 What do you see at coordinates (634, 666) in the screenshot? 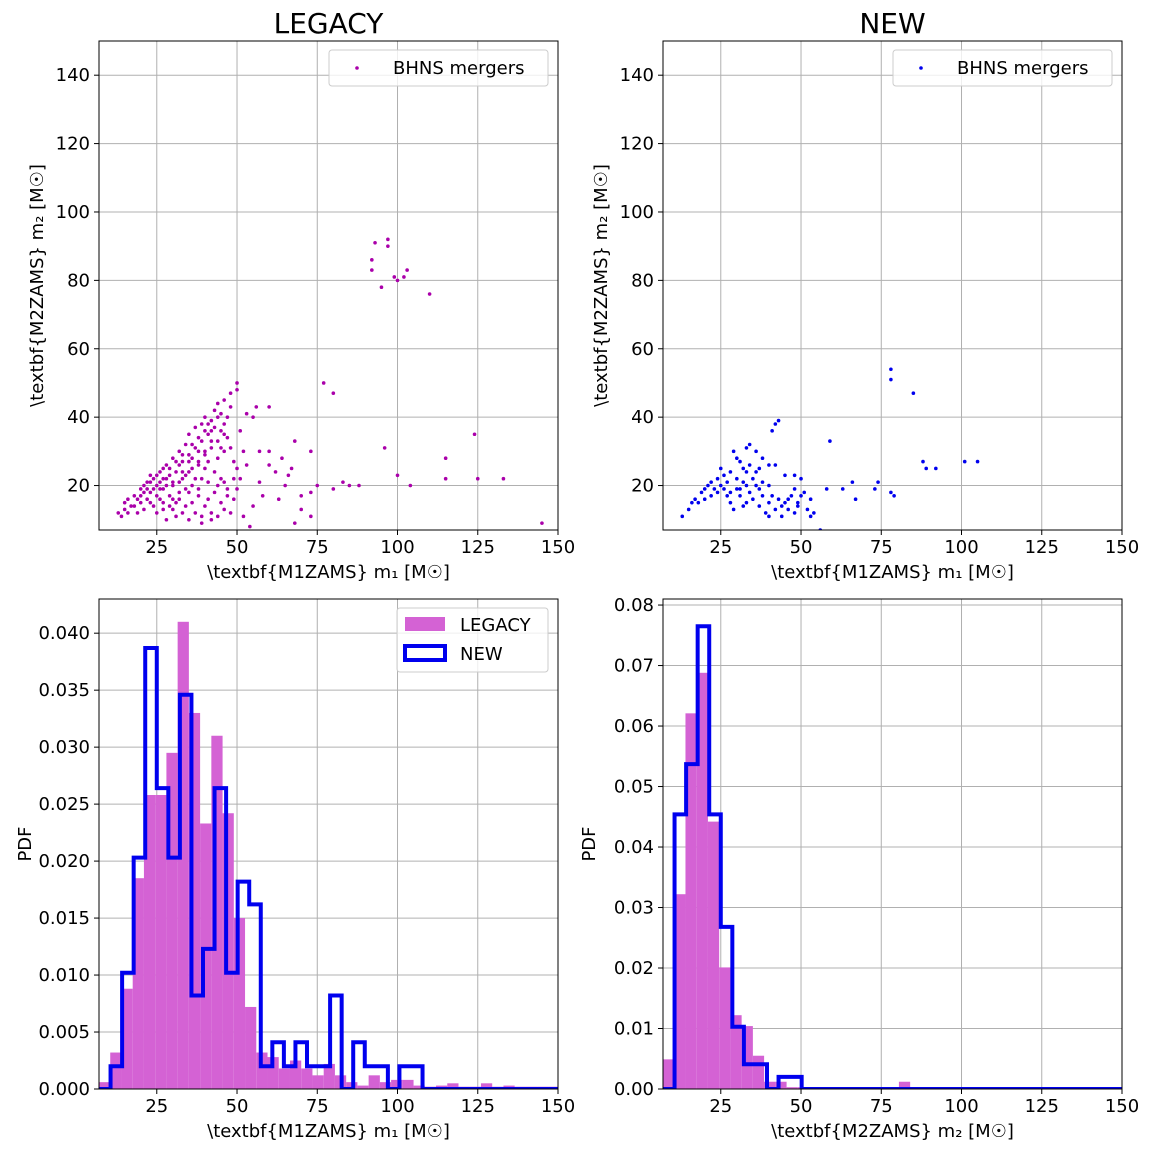
I see `y-tick-label: 0.07` at bounding box center [634, 666].